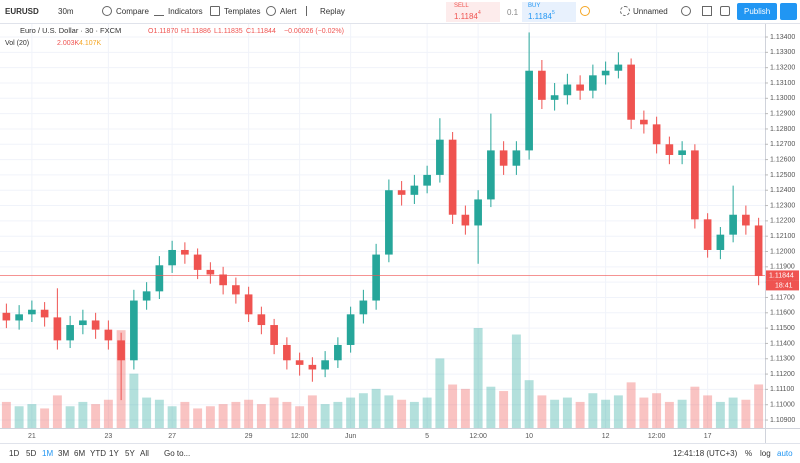 The width and height of the screenshot is (800, 463). Describe the element at coordinates (707, 11) in the screenshot. I see `fullscreen-icon` at that location.